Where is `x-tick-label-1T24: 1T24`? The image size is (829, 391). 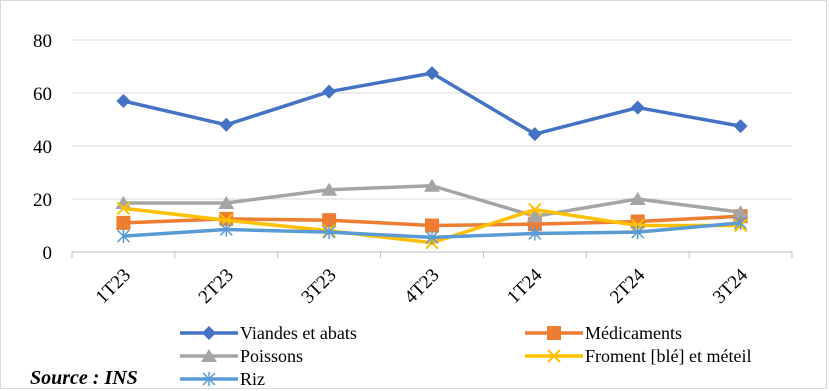
x-tick-label-1T24: 1T24 is located at coordinates (525, 286).